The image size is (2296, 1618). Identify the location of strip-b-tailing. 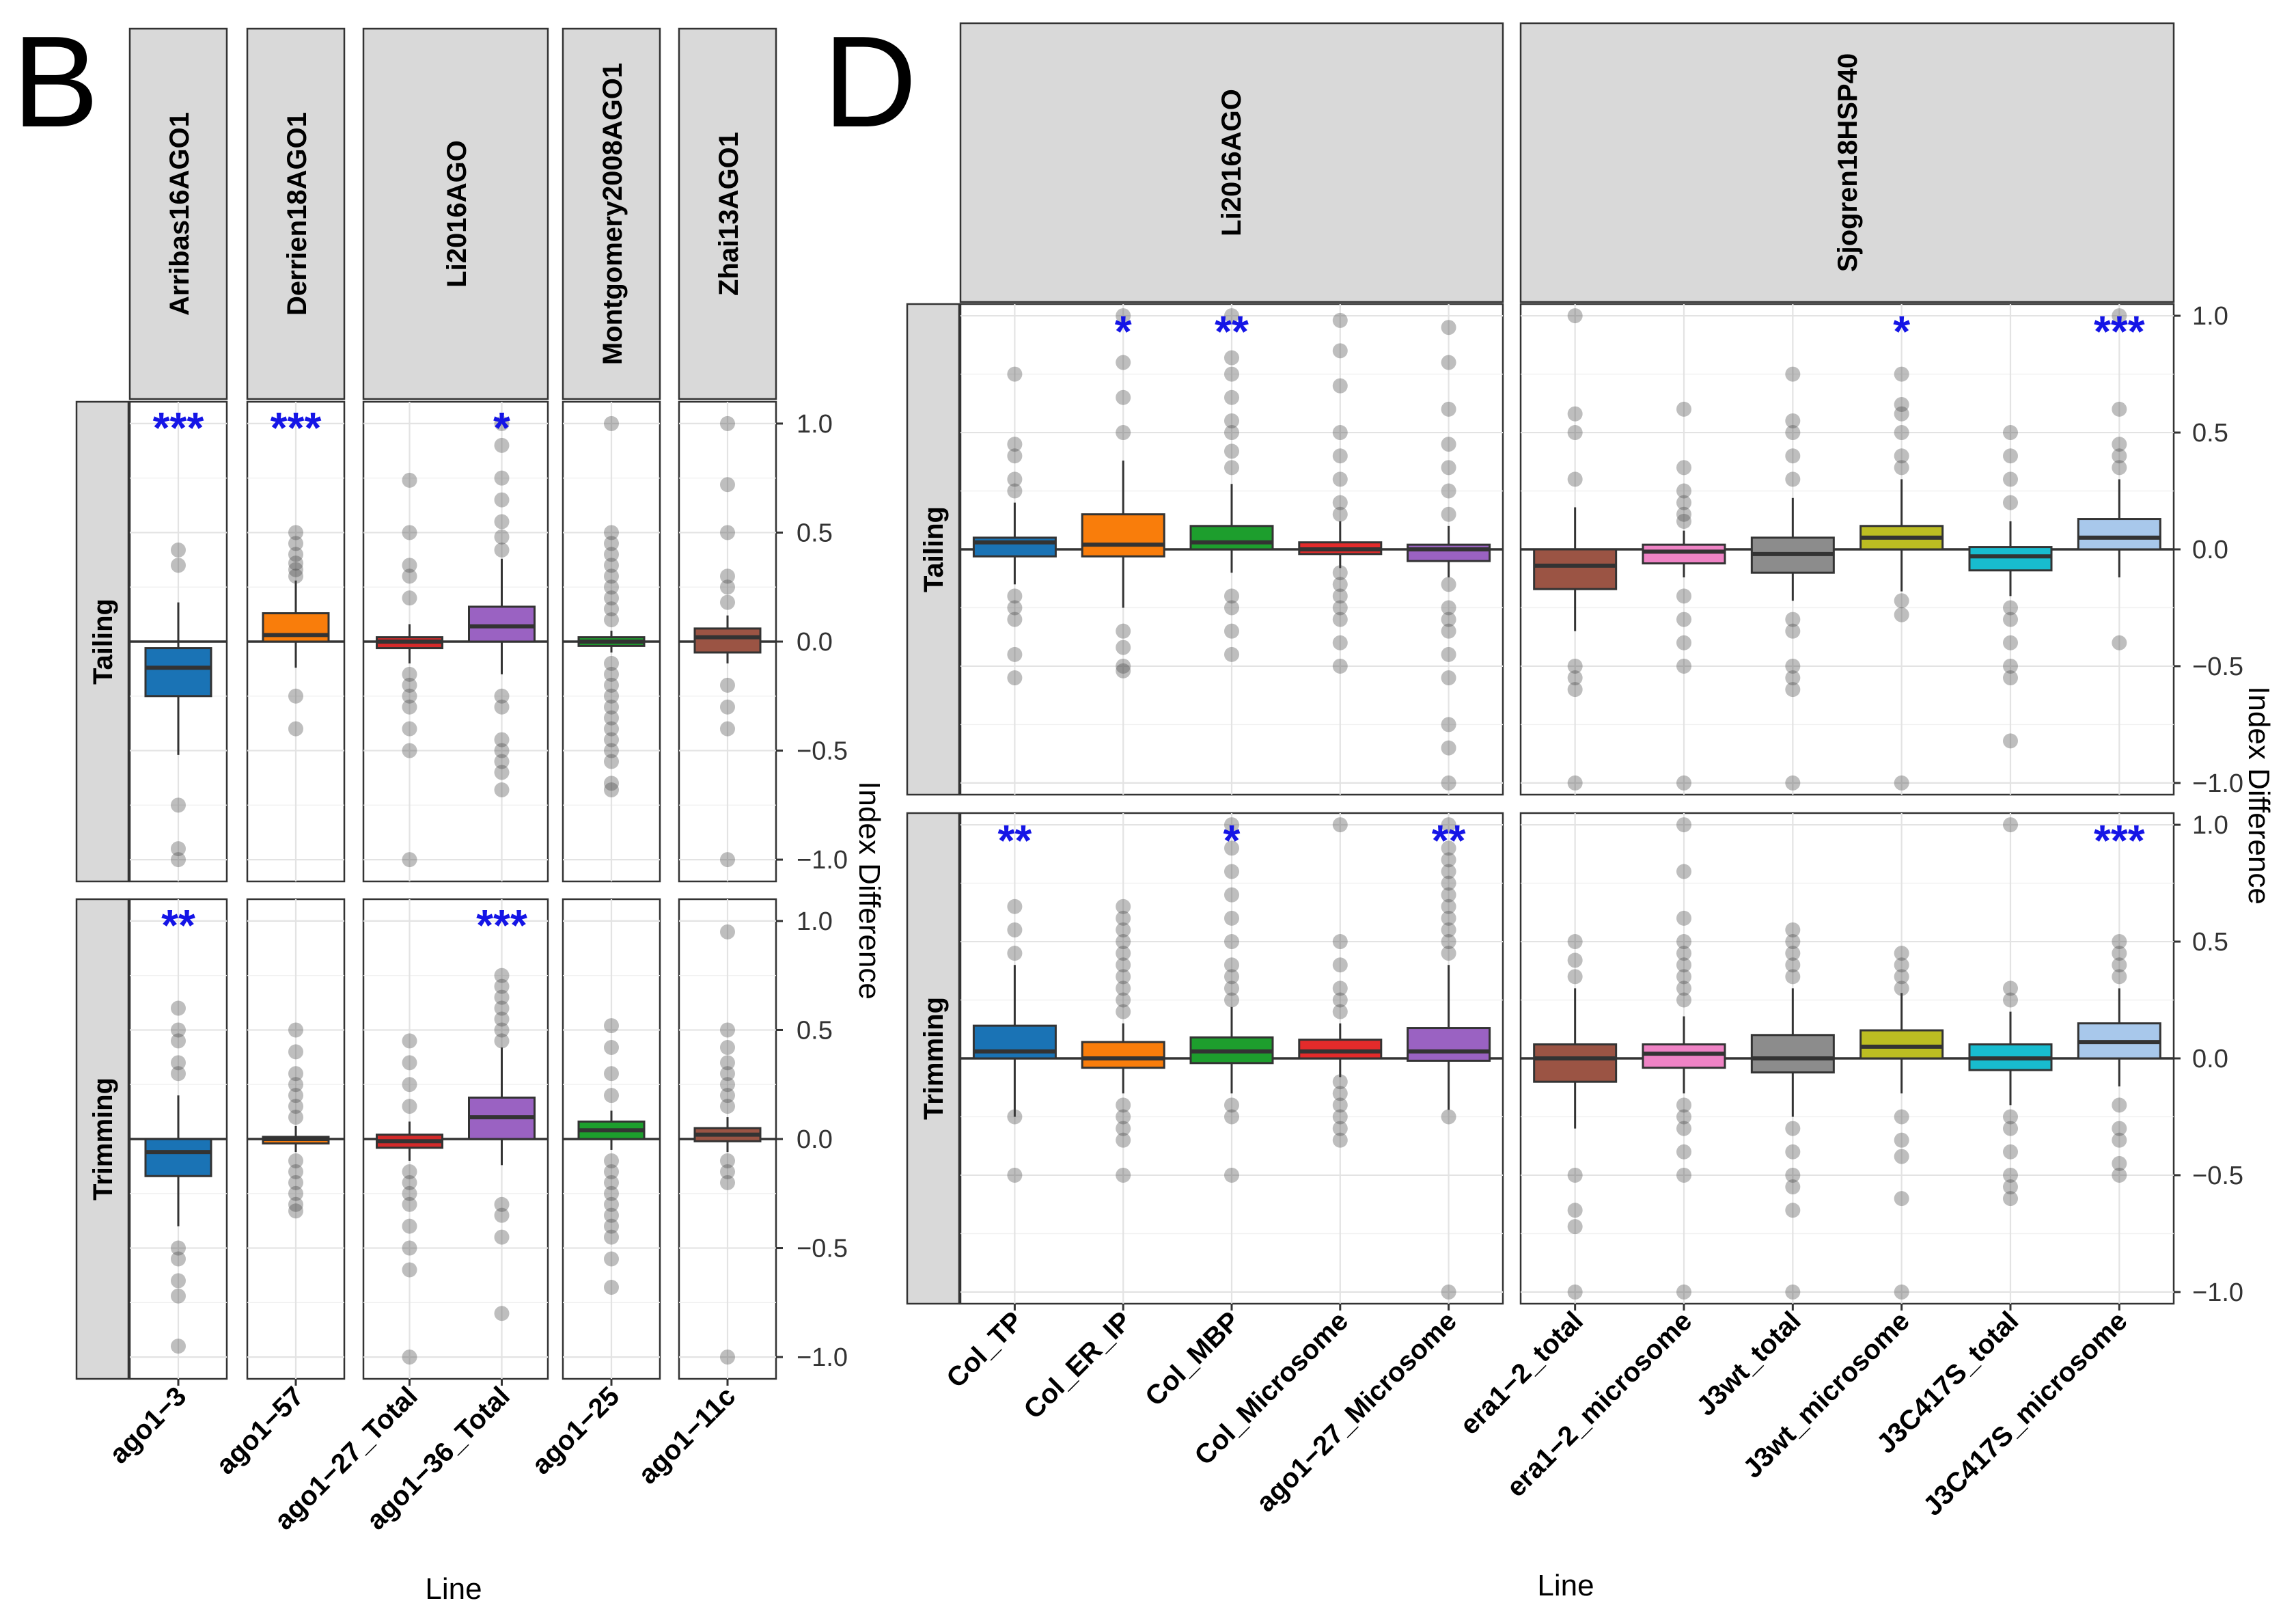
(102, 641).